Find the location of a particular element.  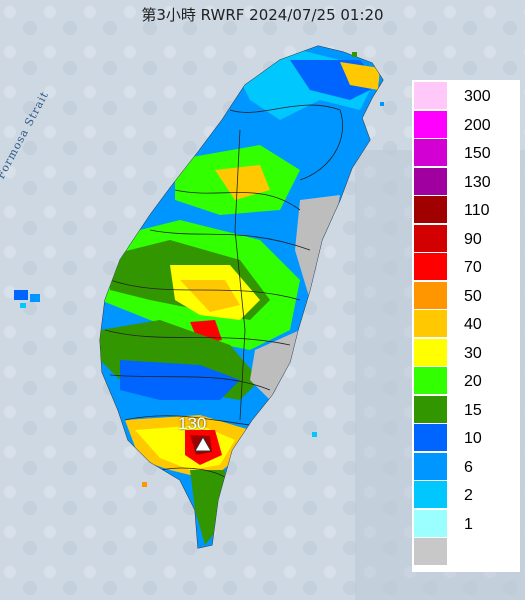

peak-value-label: 130 is located at coordinates (192, 423).